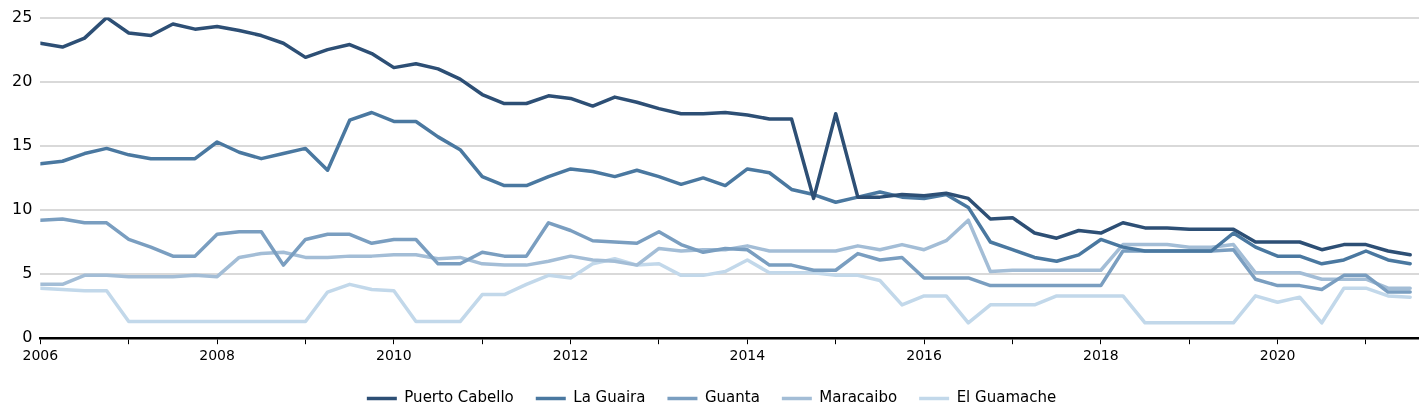 The height and width of the screenshot is (418, 1419). What do you see at coordinates (22, 80) in the screenshot?
I see `y-tick-label: 20` at bounding box center [22, 80].